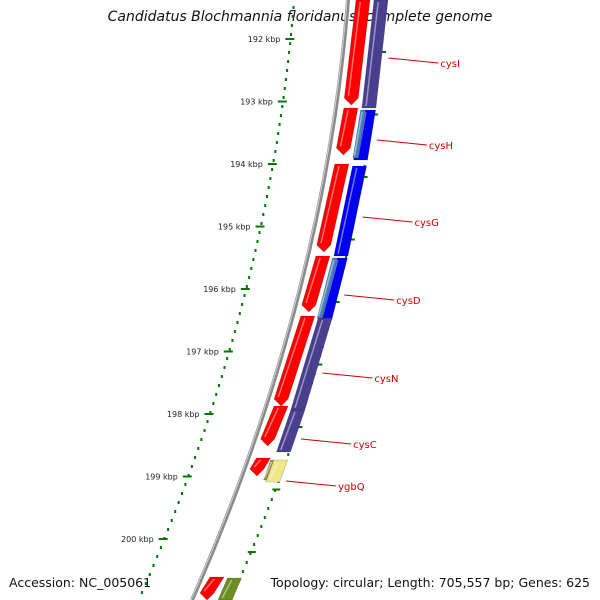  What do you see at coordinates (80, 582) in the screenshot?
I see `accession-info: Accession: NC_005061` at bounding box center [80, 582].